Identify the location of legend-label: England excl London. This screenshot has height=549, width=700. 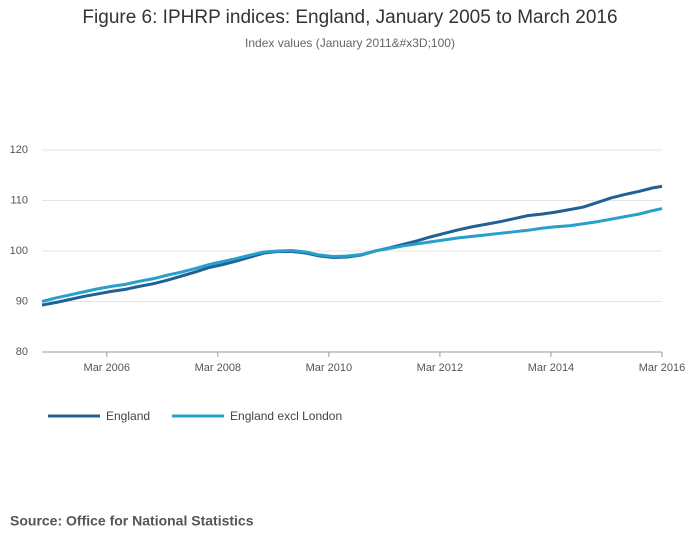
(286, 416).